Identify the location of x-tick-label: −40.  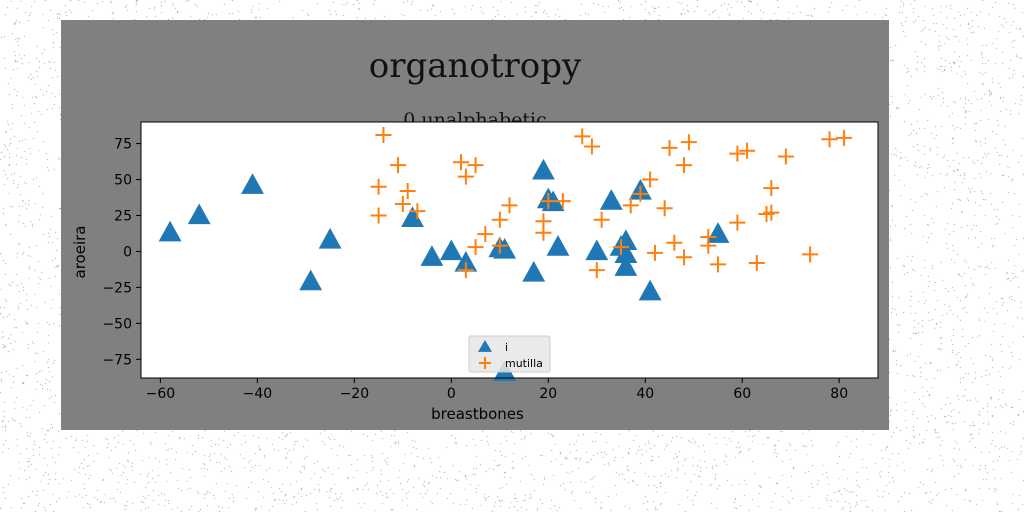
(258, 394).